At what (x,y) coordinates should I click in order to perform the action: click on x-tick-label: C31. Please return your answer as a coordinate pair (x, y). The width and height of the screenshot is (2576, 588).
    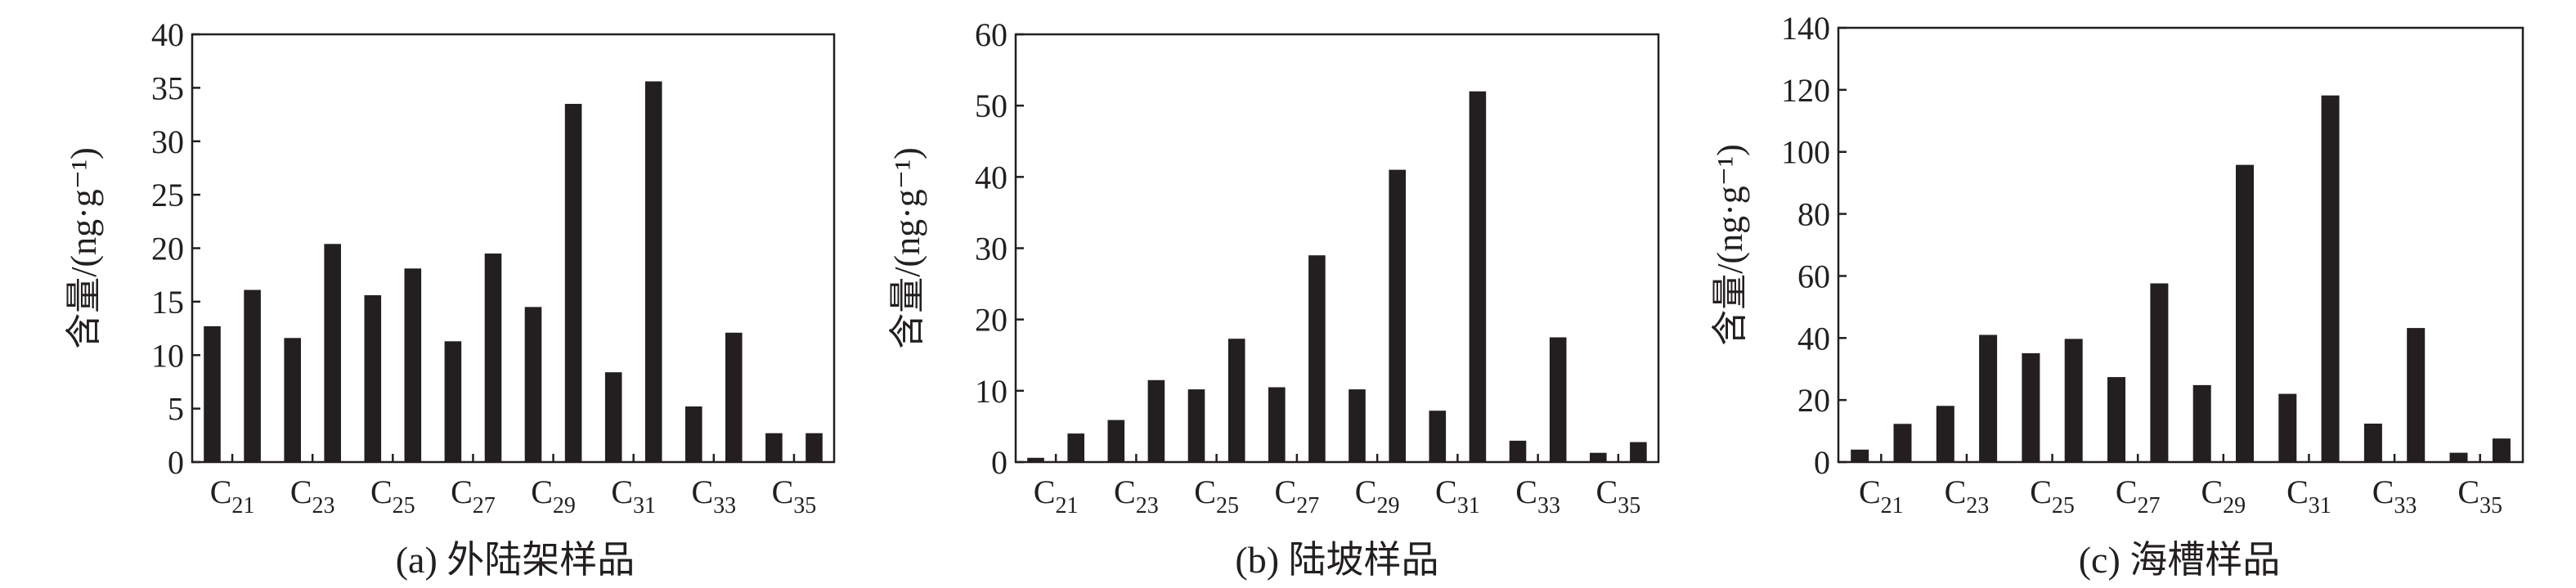
    Looking at the image, I should click on (2309, 496).